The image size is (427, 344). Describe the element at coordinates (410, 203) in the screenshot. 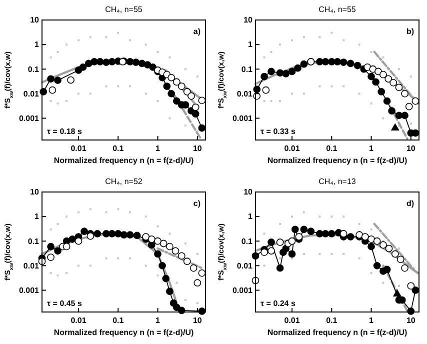

I see `annotation: d)` at that location.